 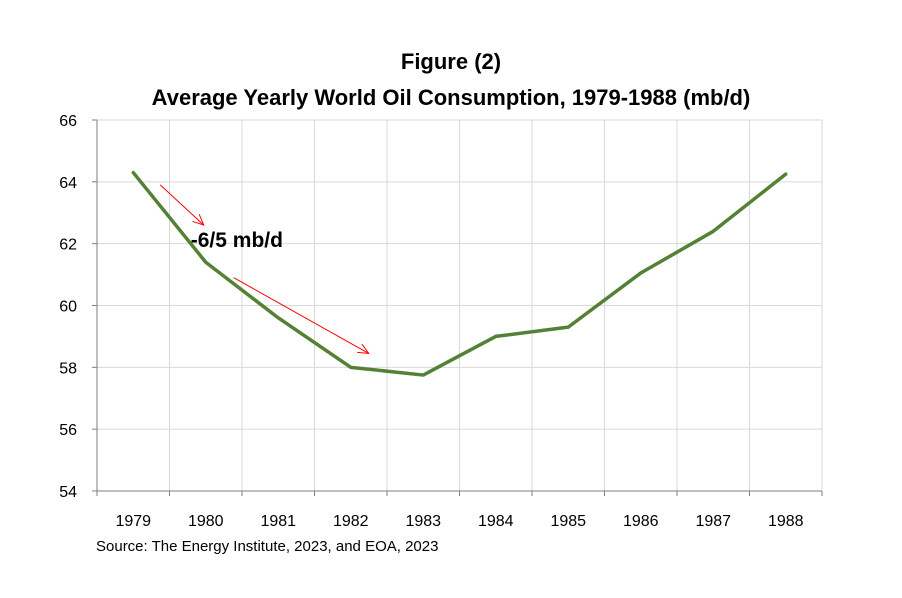 I want to click on x-tick-label: 1980, so click(x=206, y=521).